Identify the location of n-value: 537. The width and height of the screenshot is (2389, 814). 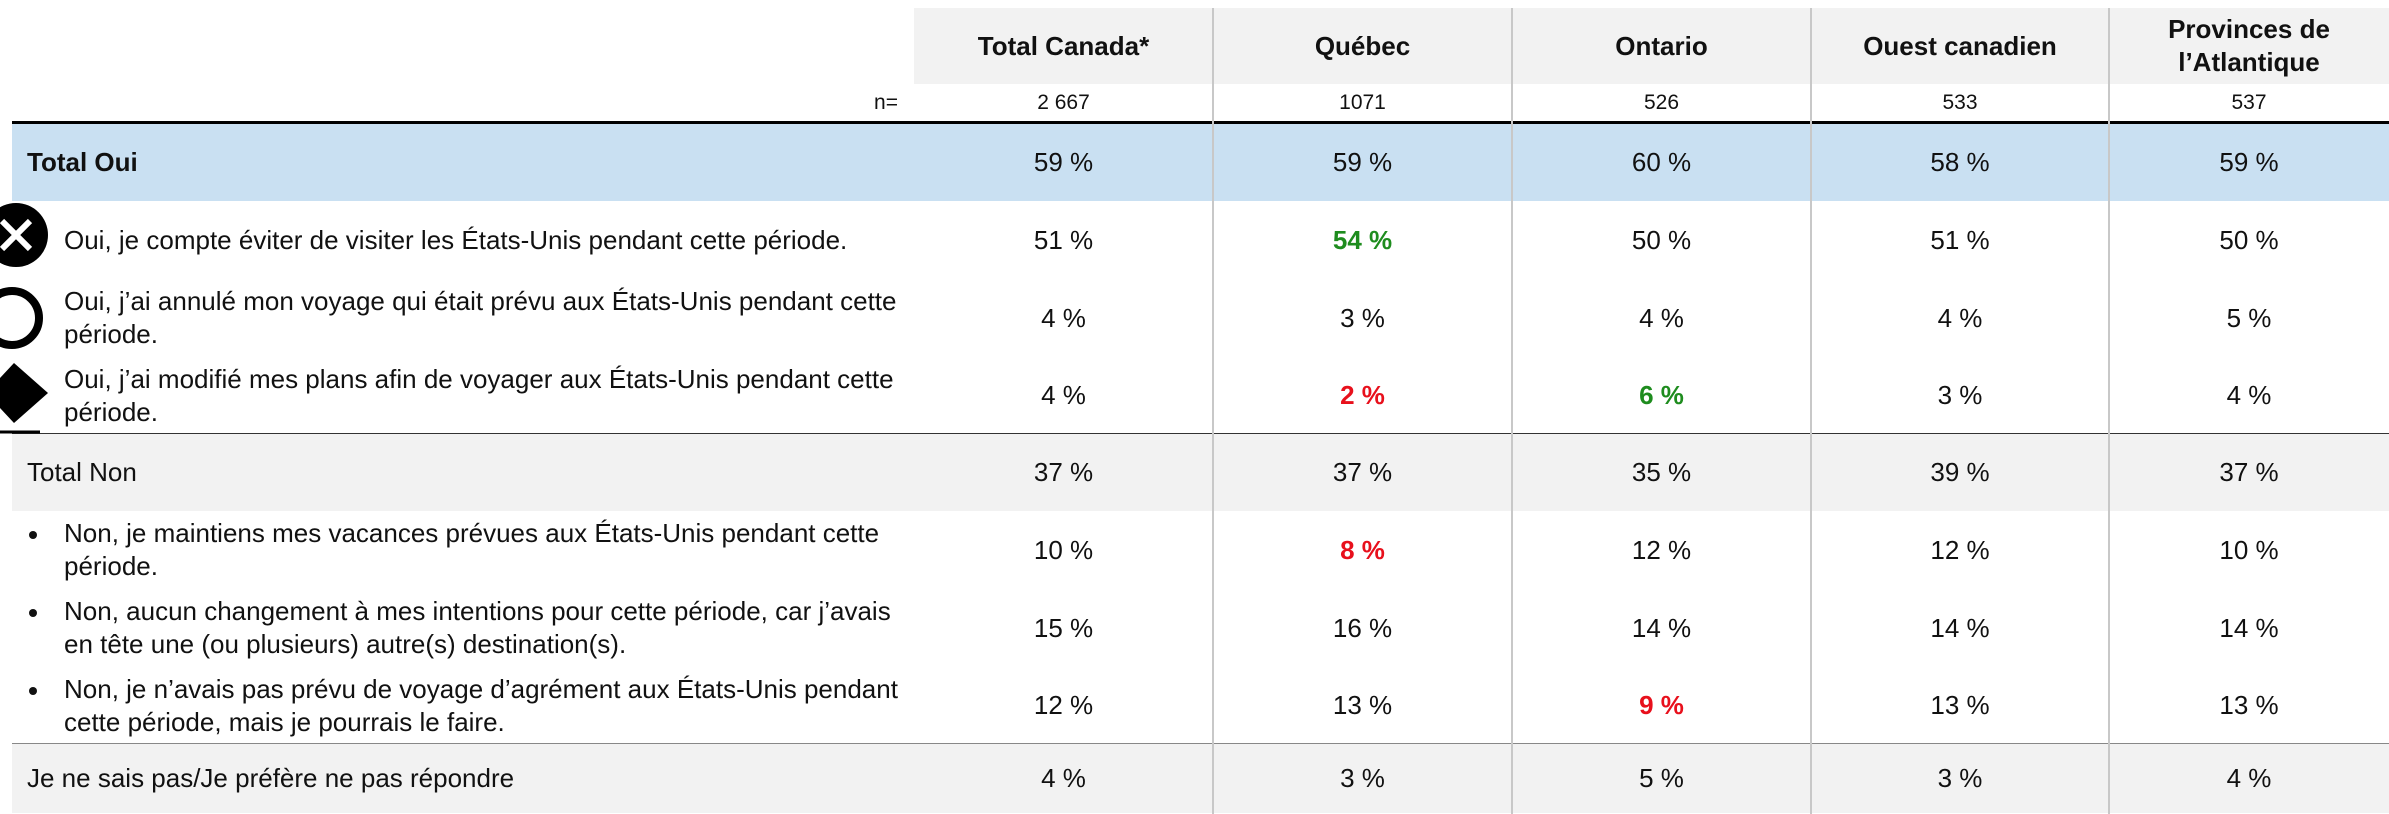
(2249, 102).